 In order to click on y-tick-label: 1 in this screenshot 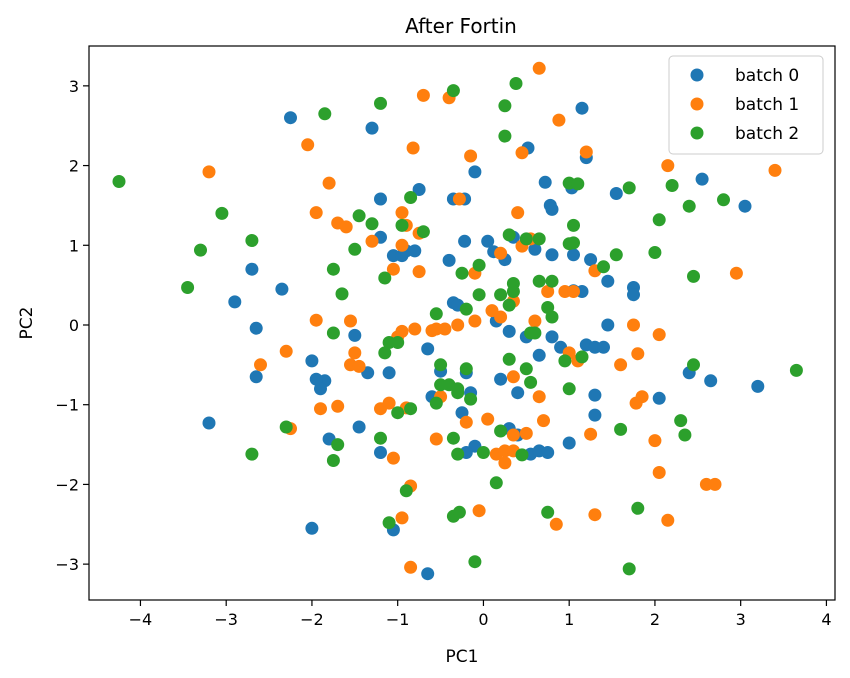, I will do `click(74, 245)`.